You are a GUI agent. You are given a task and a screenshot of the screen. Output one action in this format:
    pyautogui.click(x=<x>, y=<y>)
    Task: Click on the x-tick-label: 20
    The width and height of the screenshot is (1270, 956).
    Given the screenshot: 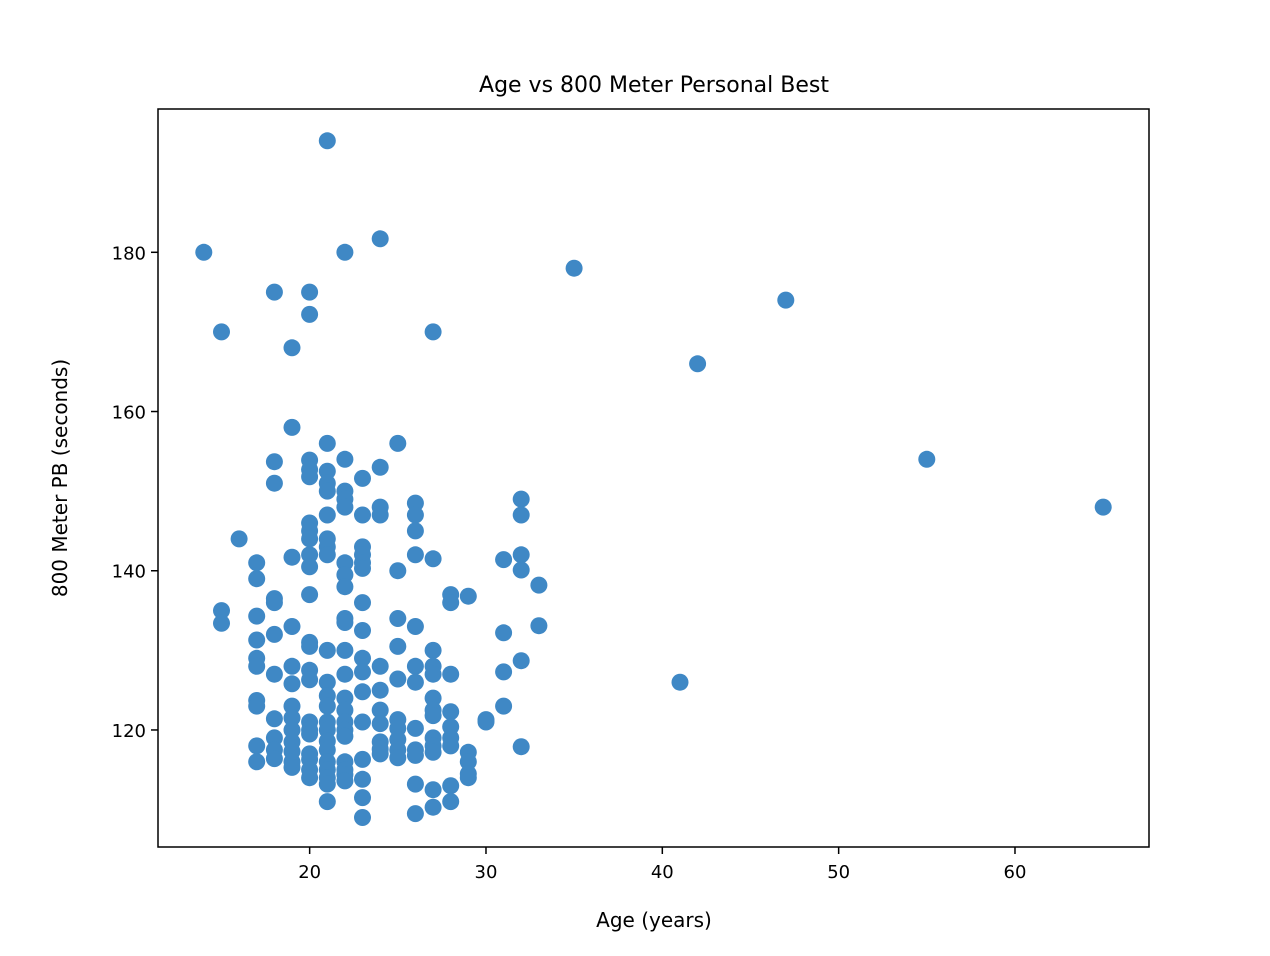 What is the action you would take?
    pyautogui.click(x=309, y=872)
    